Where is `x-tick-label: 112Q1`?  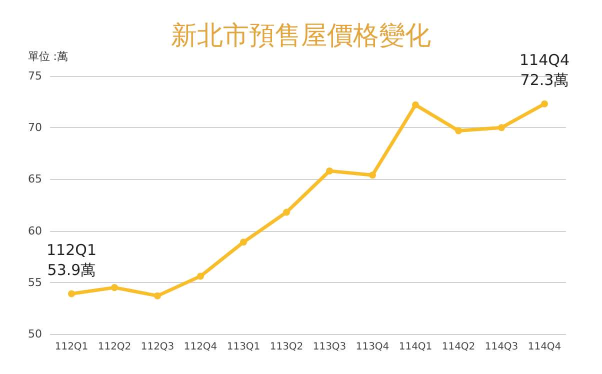 x-tick-label: 112Q1 is located at coordinates (71, 347).